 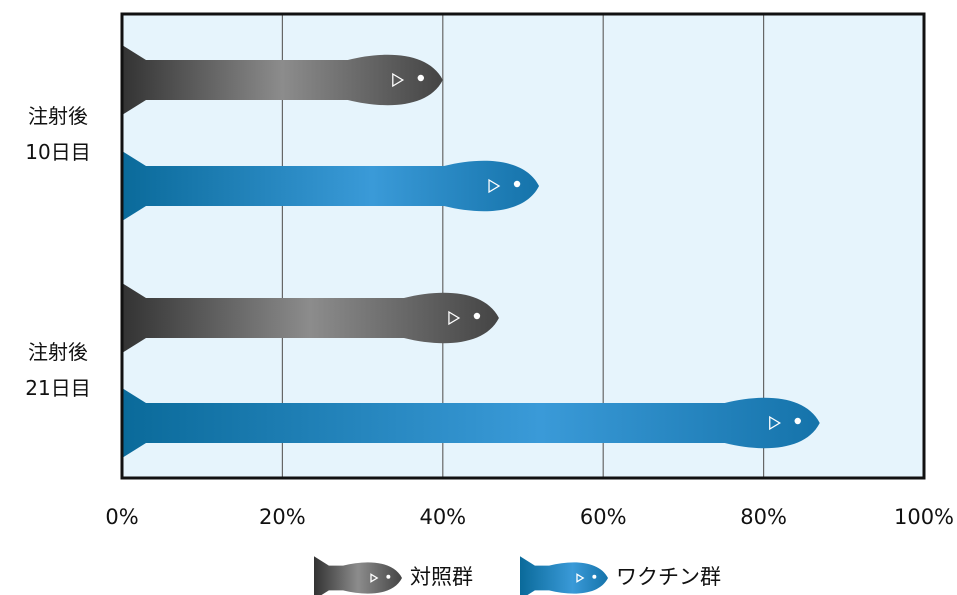 What do you see at coordinates (442, 517) in the screenshot?
I see `x-tick-label: 40%` at bounding box center [442, 517].